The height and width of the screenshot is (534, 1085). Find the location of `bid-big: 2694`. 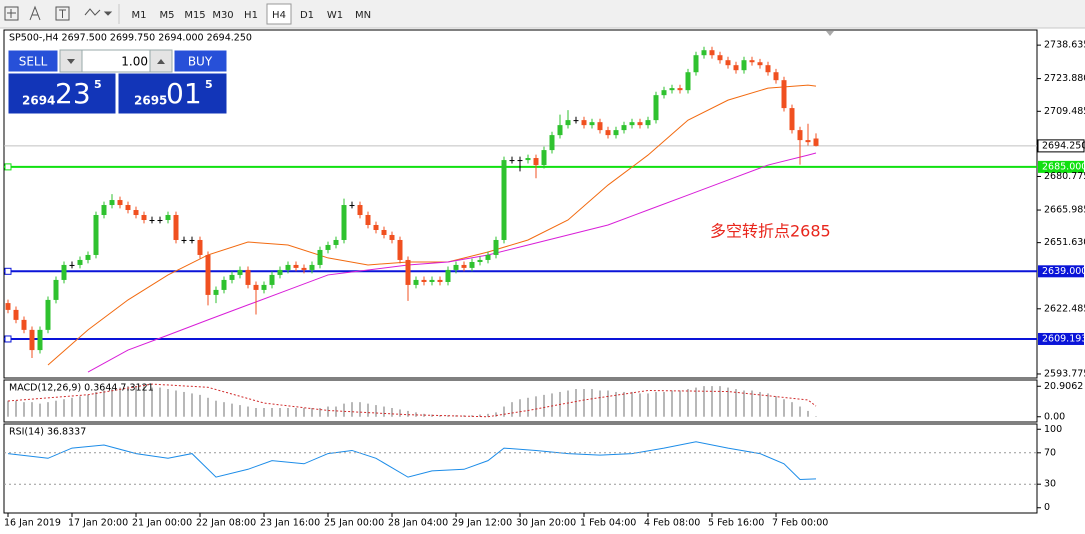

bid-big: 2694 is located at coordinates (38, 101).